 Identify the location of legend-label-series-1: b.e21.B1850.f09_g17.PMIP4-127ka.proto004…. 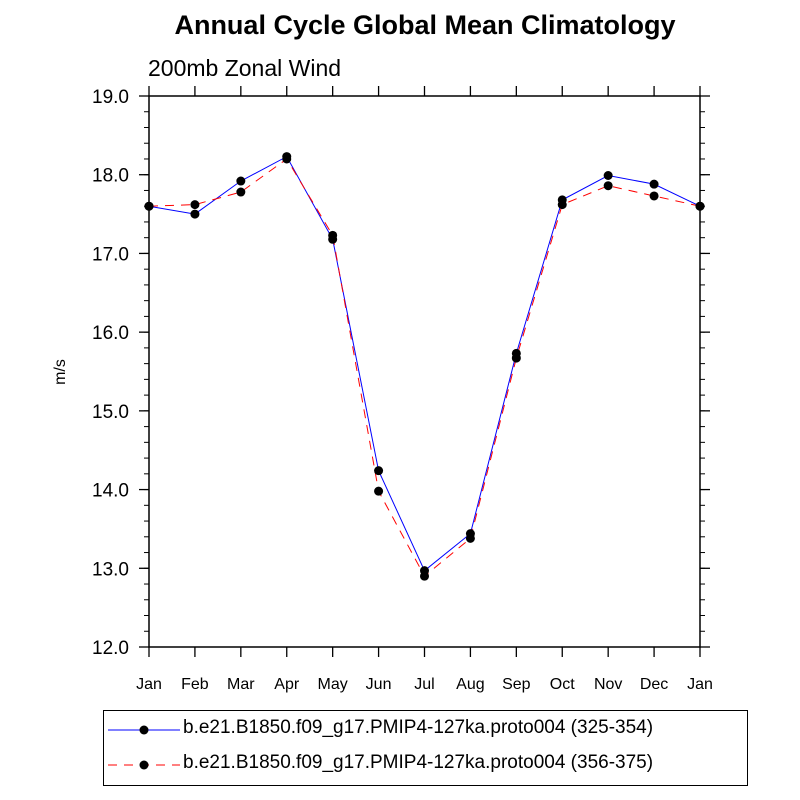
(418, 727).